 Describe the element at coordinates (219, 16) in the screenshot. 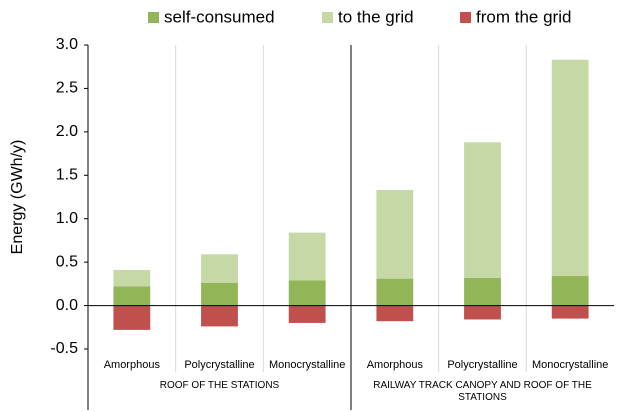

I see `legend-label: self-consumed` at that location.